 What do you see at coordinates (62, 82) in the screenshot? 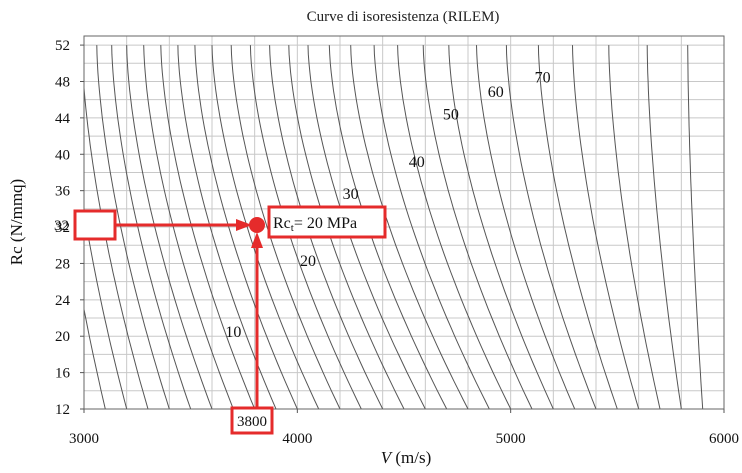
I see `y-tick-label: 48` at bounding box center [62, 82].